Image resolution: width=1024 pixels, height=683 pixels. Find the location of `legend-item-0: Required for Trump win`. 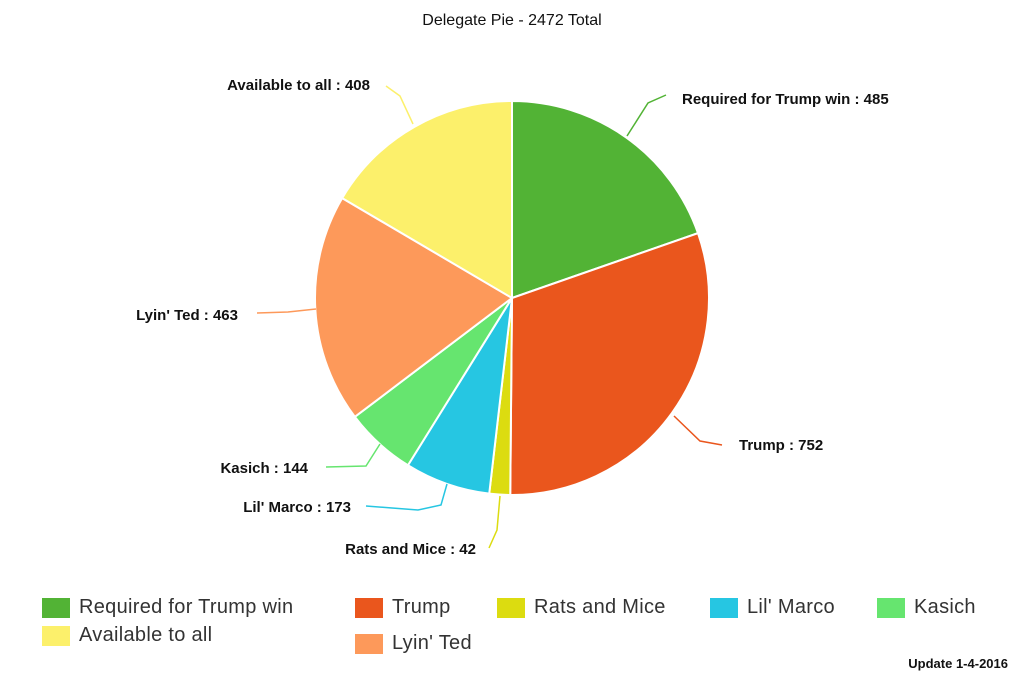

legend-item-0: Required for Trump win is located at coordinates (167, 607).